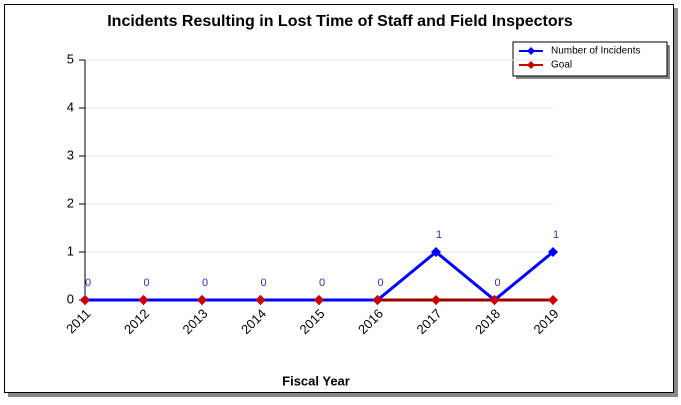 This screenshot has height=405, width=681. I want to click on x-axis-title: Fiscal Year, so click(316, 380).